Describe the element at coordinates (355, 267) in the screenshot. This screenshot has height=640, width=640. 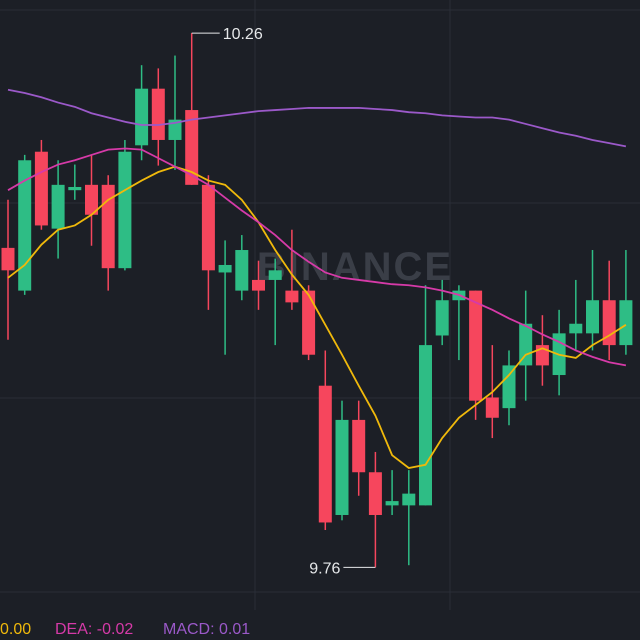
I see `watermark: BINANCE` at that location.